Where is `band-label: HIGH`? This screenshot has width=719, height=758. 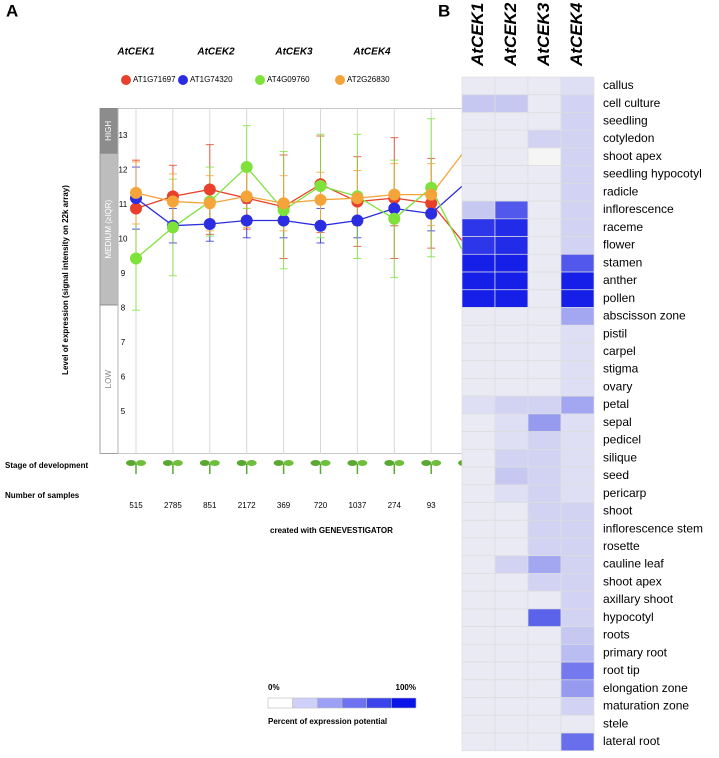 band-label: HIGH is located at coordinates (108, 131).